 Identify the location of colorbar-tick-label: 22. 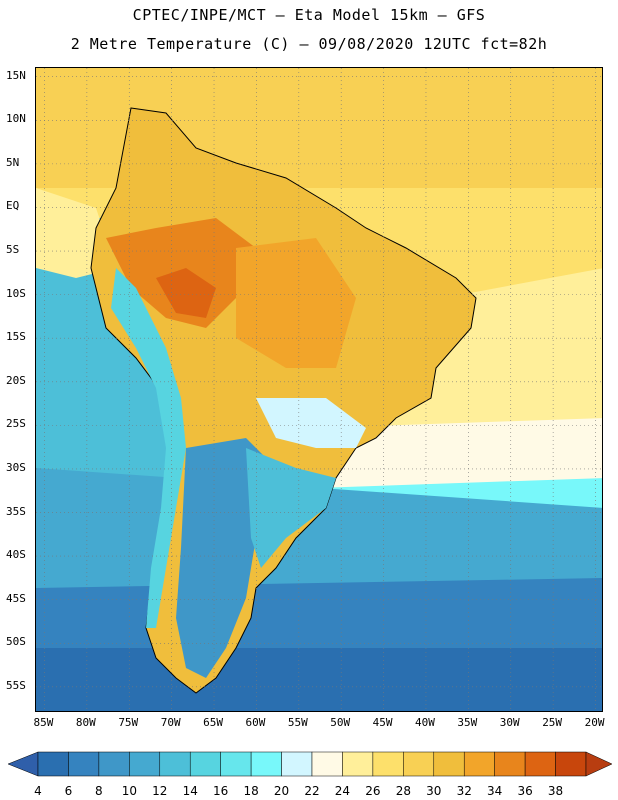
(312, 791).